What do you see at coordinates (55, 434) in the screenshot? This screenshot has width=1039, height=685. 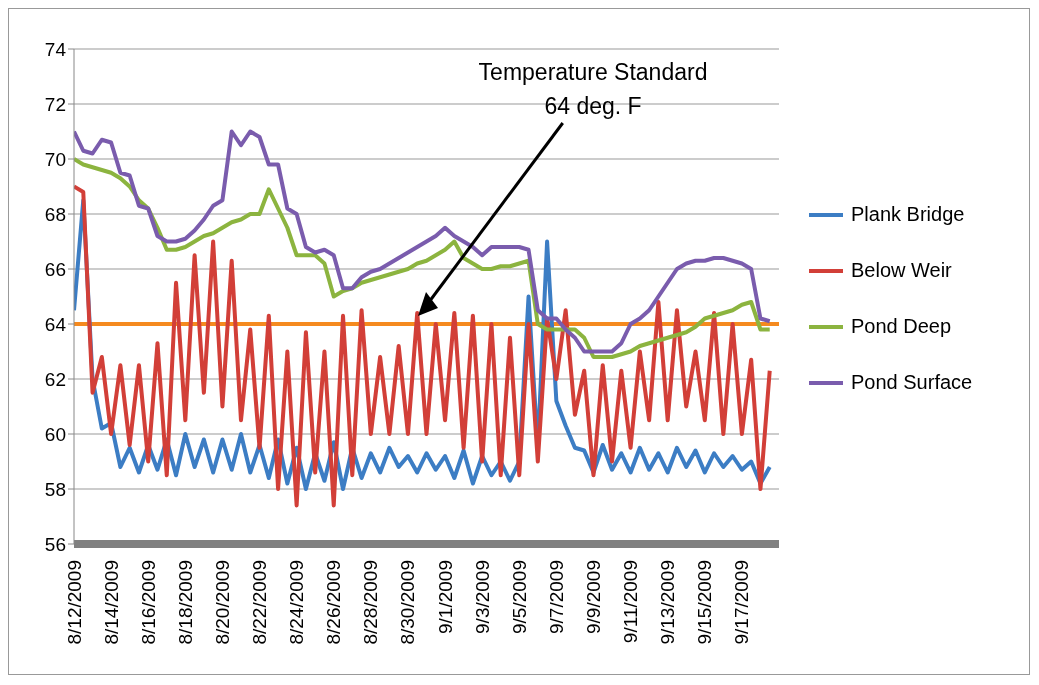 I see `y-tick-label: 60` at bounding box center [55, 434].